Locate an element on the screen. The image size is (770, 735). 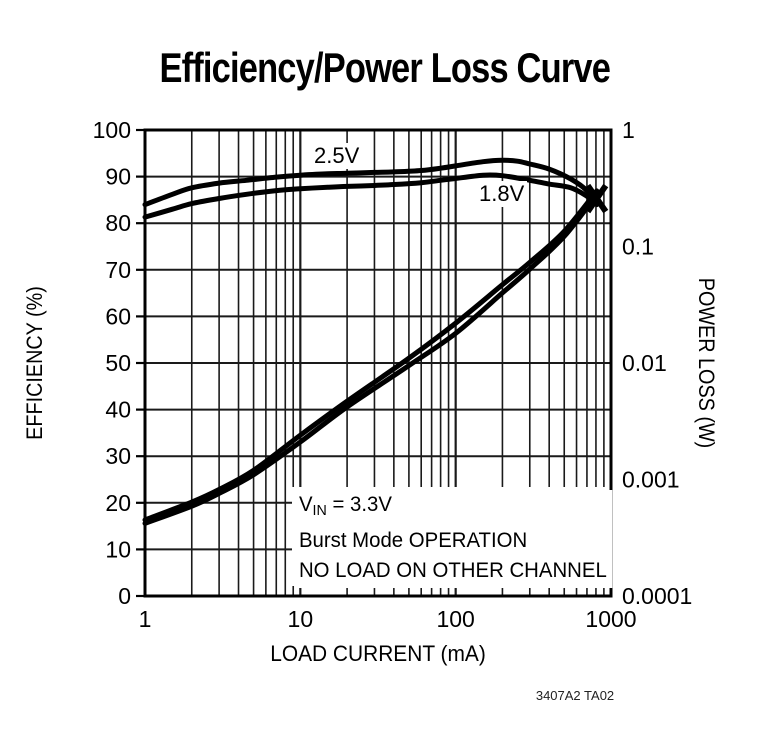
y-left-tick-label: 10 is located at coordinates (118, 549).